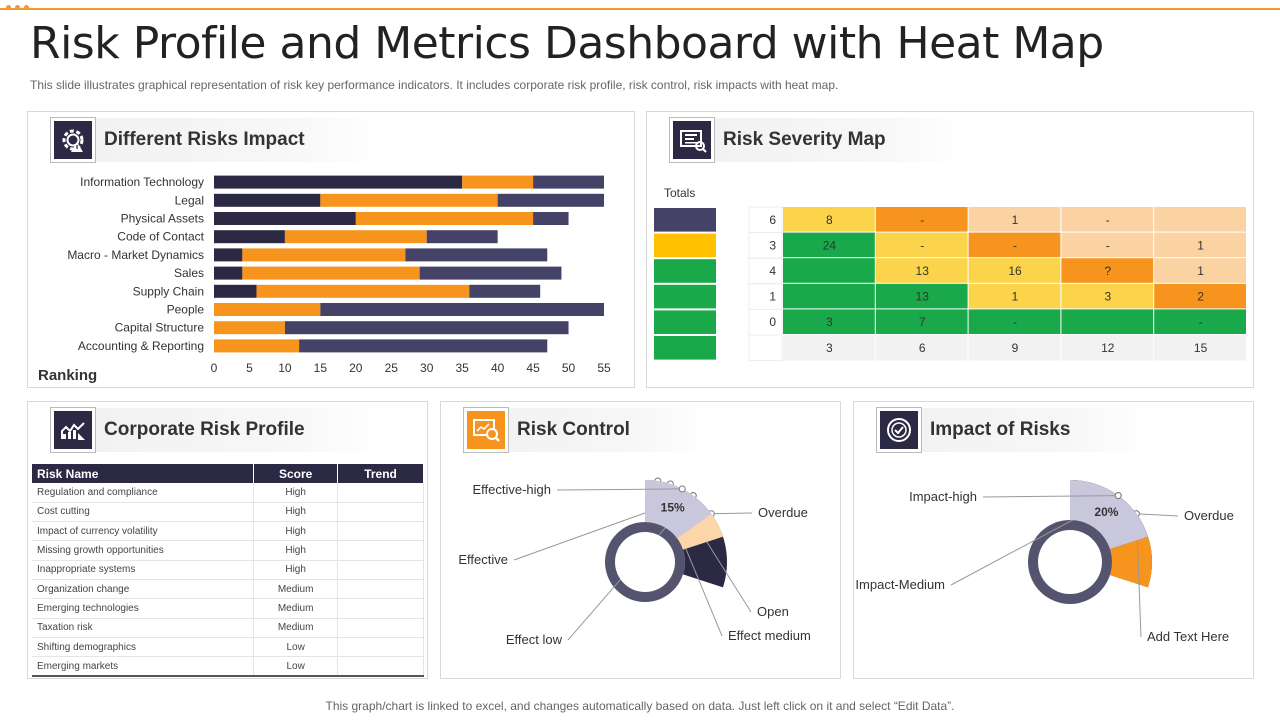  What do you see at coordinates (498, 368) in the screenshot?
I see `x-tick-label: 40` at bounding box center [498, 368].